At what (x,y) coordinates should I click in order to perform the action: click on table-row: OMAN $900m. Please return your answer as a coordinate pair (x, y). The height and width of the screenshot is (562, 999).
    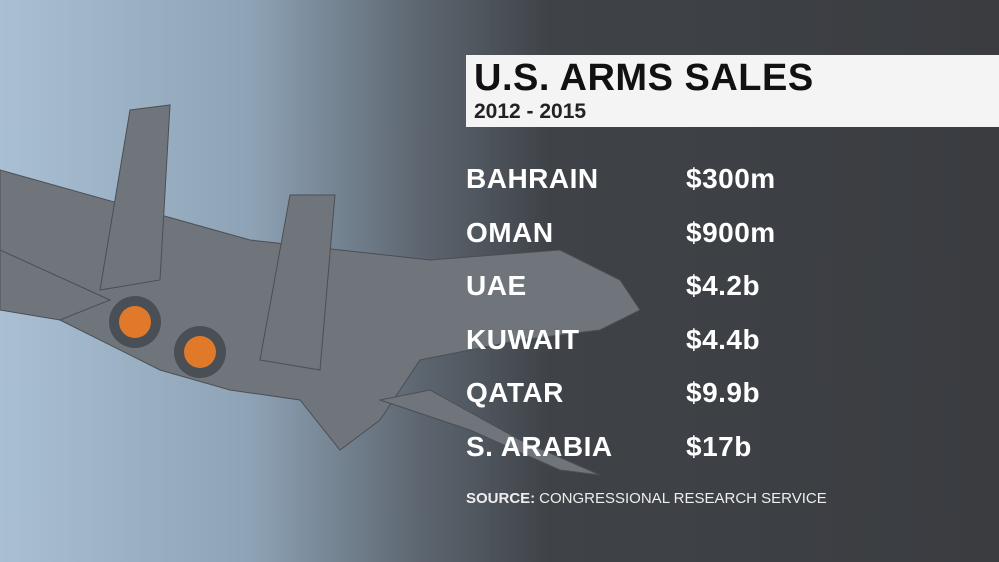
    Looking at the image, I should click on (716, 237).